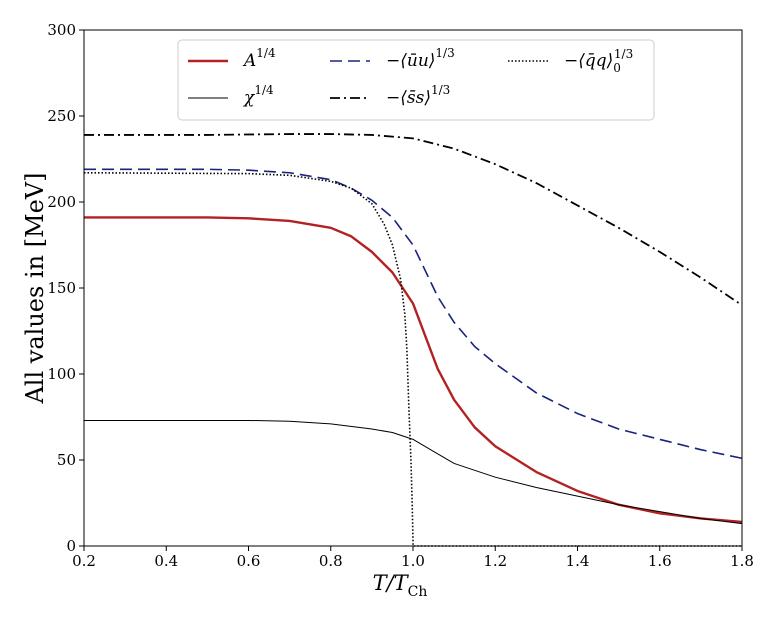 The width and height of the screenshot is (774, 619). Describe the element at coordinates (258, 95) in the screenshot. I see `legend-label-1: χ1/4` at that location.